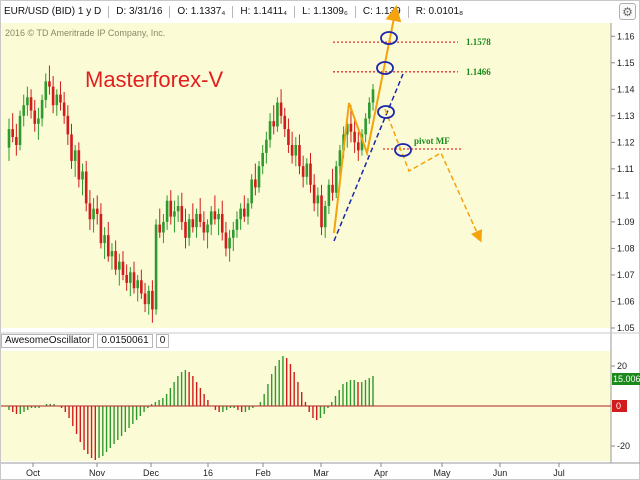  Describe the element at coordinates (500, 473) in the screenshot. I see `time-tick-label: Jun` at that location.